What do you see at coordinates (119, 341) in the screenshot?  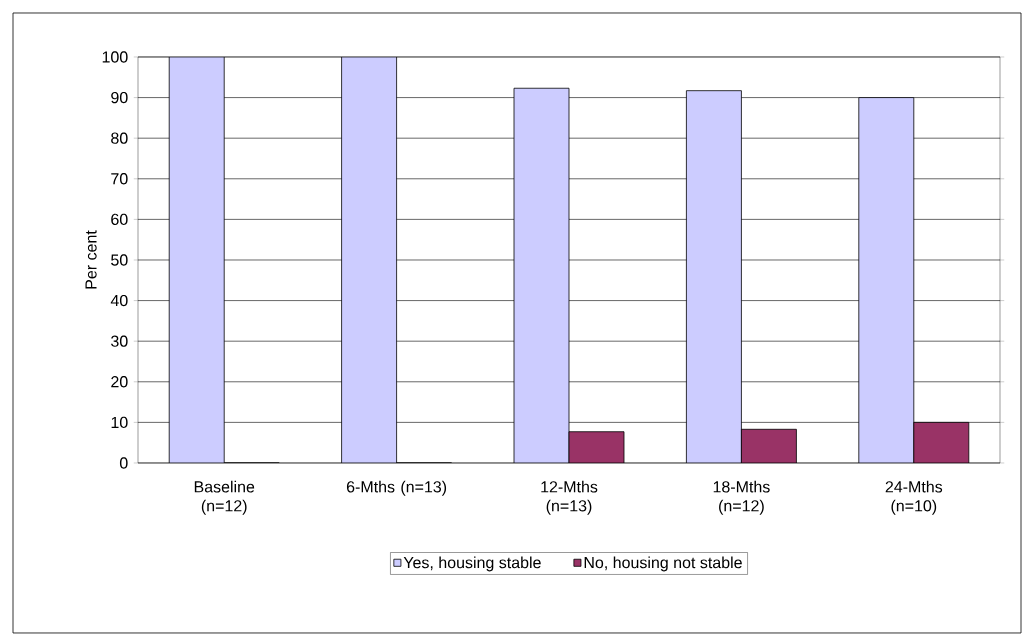 I see `y-tick-label: 30` at bounding box center [119, 341].